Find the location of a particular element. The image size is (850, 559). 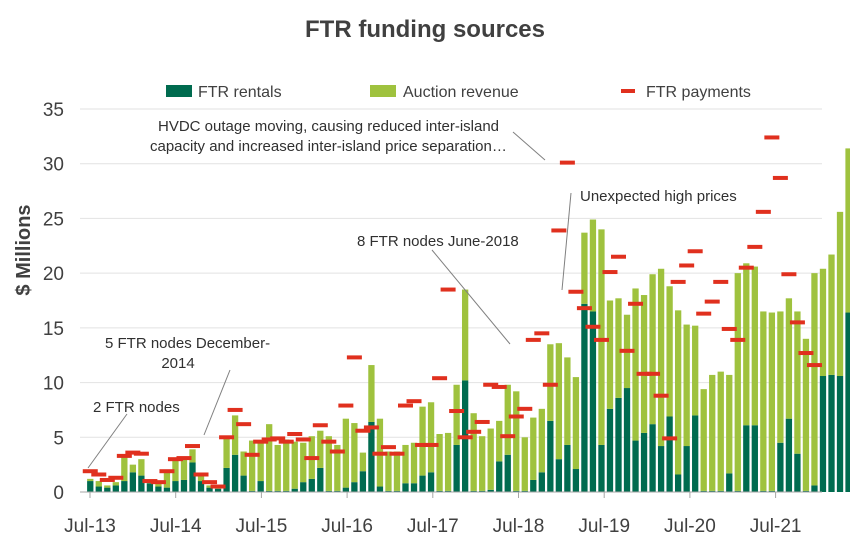

legend-swatch-payments is located at coordinates (628, 91).